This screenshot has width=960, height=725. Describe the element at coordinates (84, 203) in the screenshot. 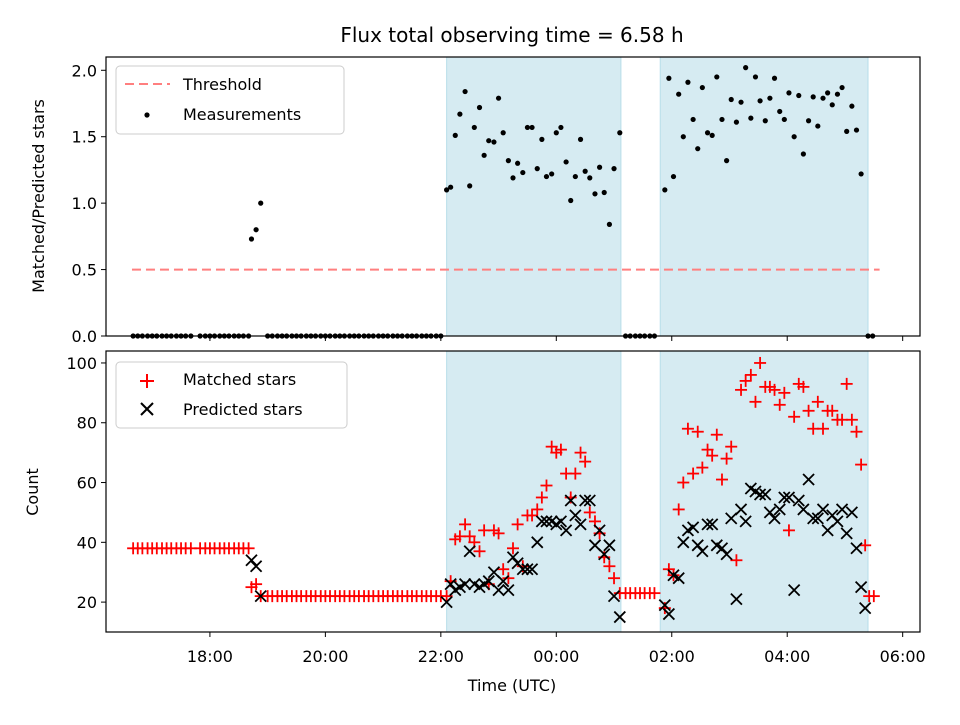

I see `top-y-tick-label: 1.0` at that location.